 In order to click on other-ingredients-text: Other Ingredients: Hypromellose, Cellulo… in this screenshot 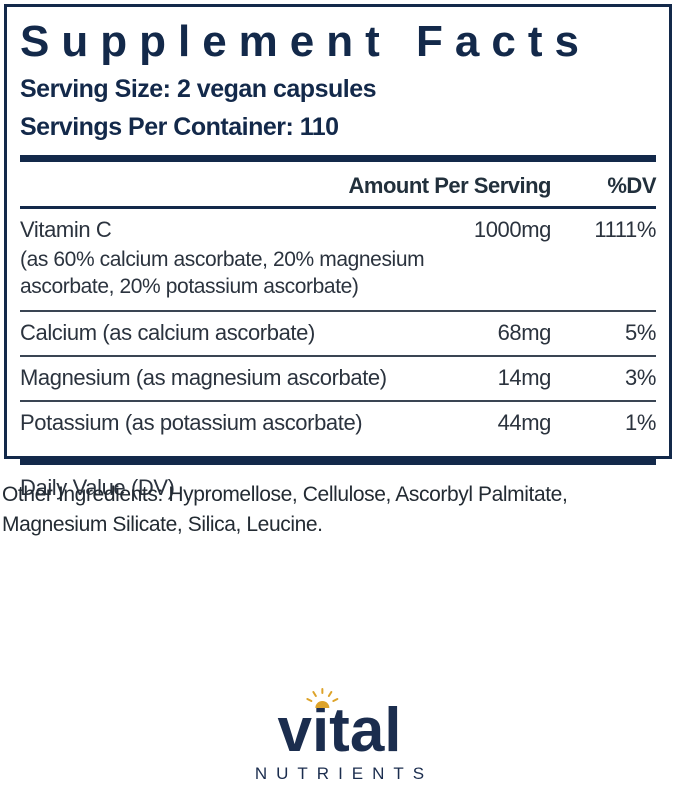, I will do `click(285, 510)`.